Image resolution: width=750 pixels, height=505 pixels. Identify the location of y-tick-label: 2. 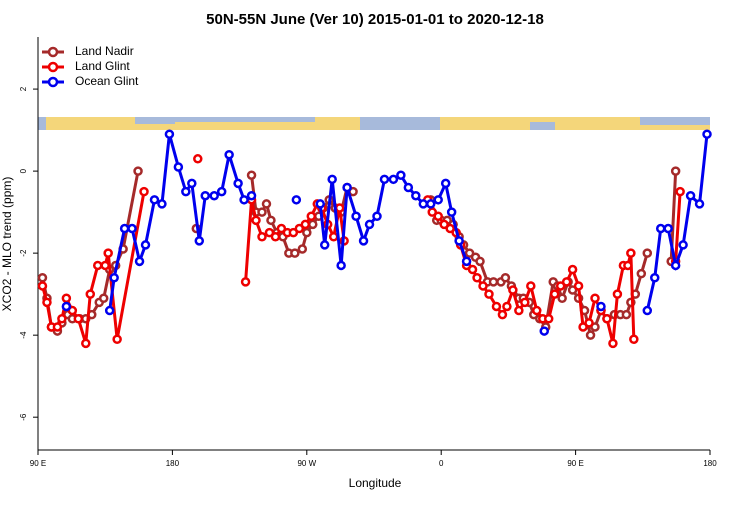
(23, 88).